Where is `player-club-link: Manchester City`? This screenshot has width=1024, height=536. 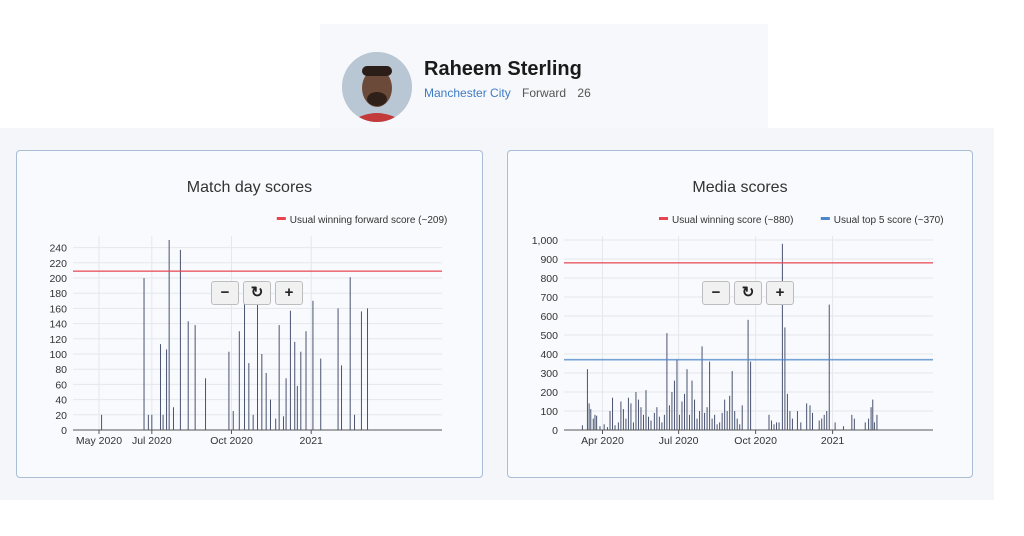 player-club-link: Manchester City is located at coordinates (467, 93).